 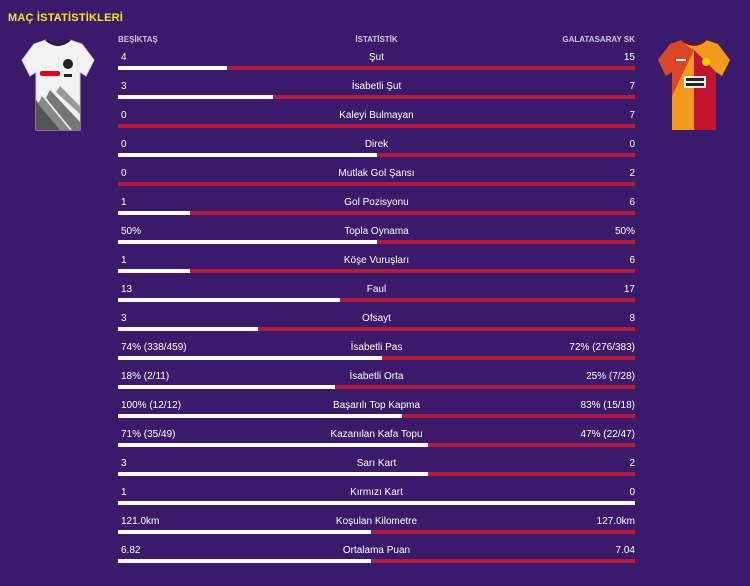 I want to click on stat-row: 74% (338/459) İsabetli Pas 72% (276/383), so click(x=376, y=353).